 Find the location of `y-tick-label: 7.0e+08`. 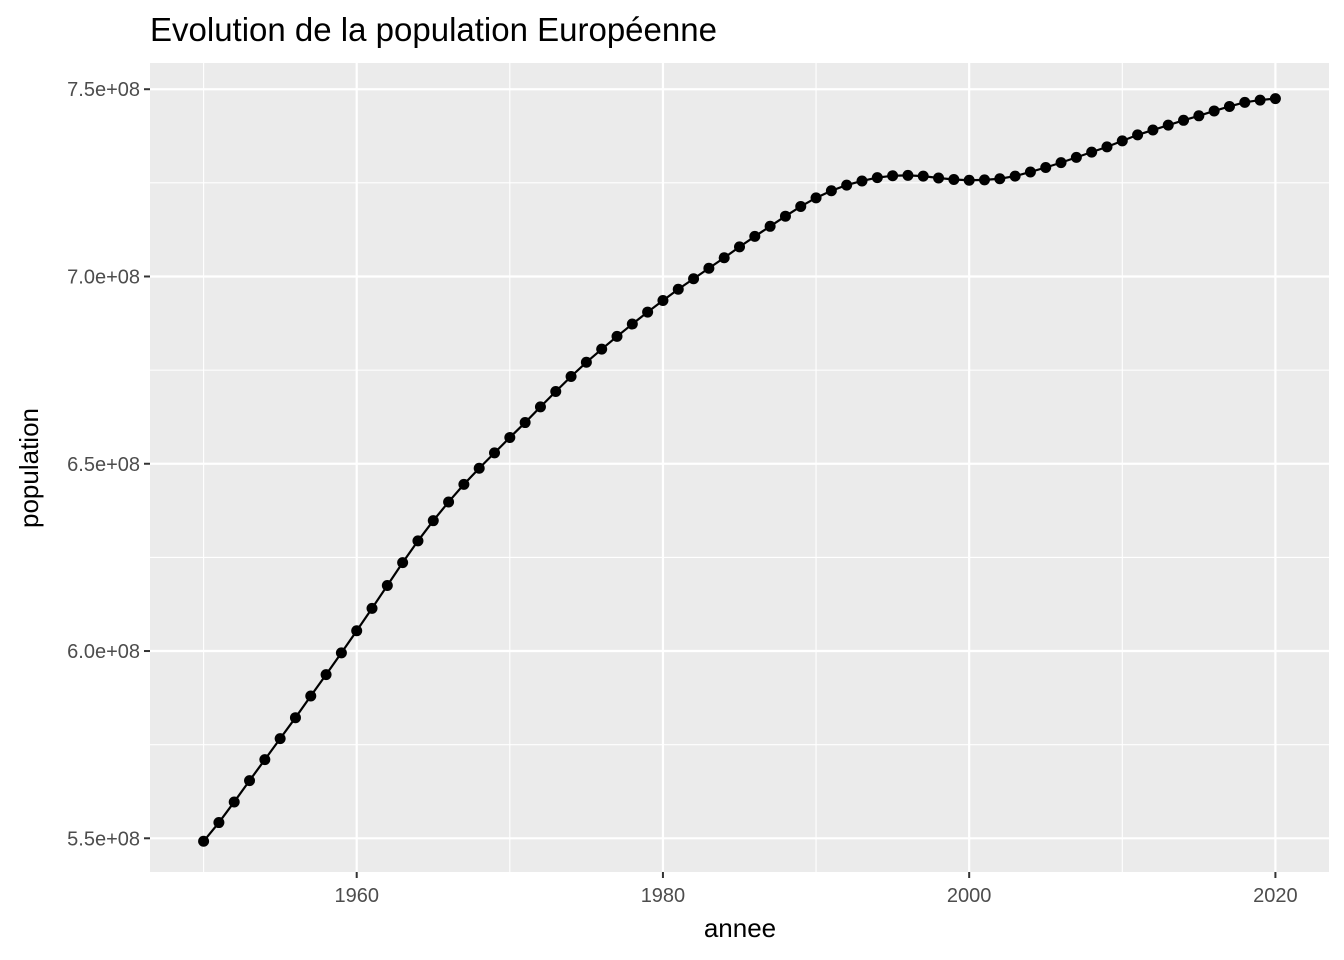

y-tick-label: 7.0e+08 is located at coordinates (103, 277).